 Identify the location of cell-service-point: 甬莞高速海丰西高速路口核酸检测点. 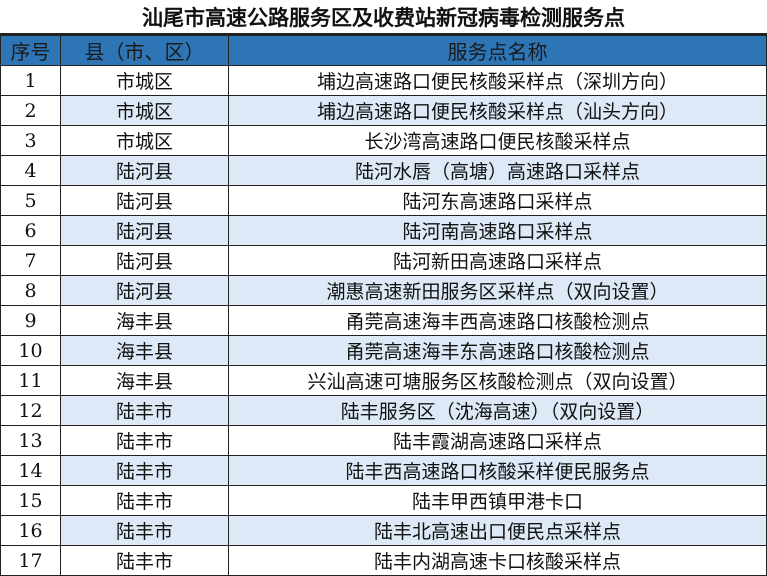
(497, 320).